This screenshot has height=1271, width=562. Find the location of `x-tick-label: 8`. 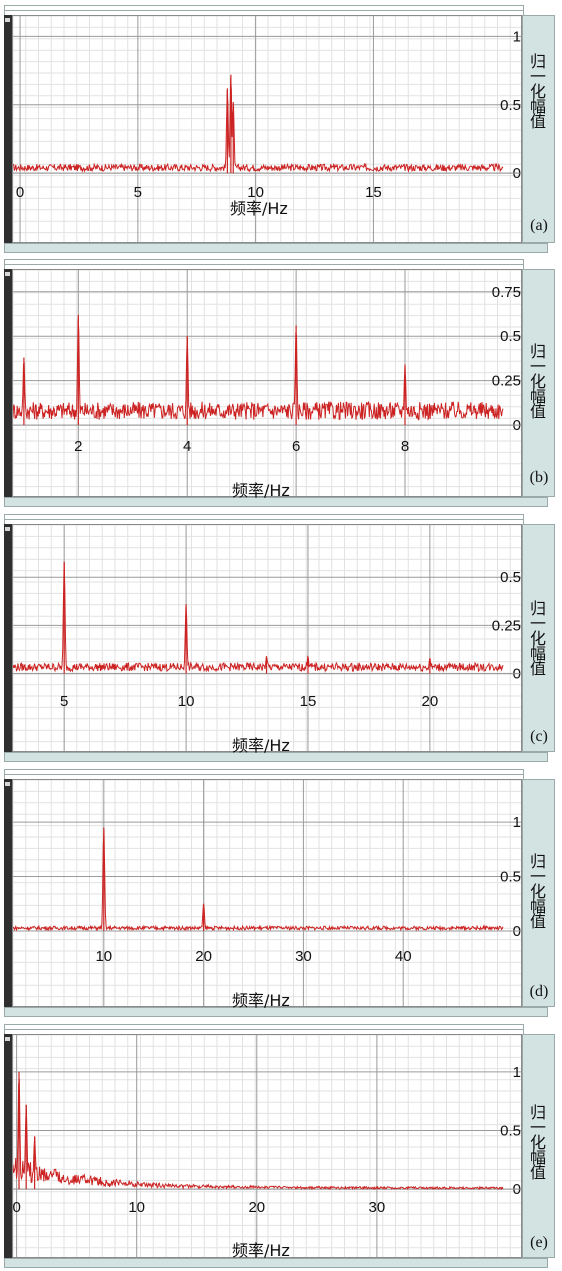

x-tick-label: 8 is located at coordinates (405, 446).